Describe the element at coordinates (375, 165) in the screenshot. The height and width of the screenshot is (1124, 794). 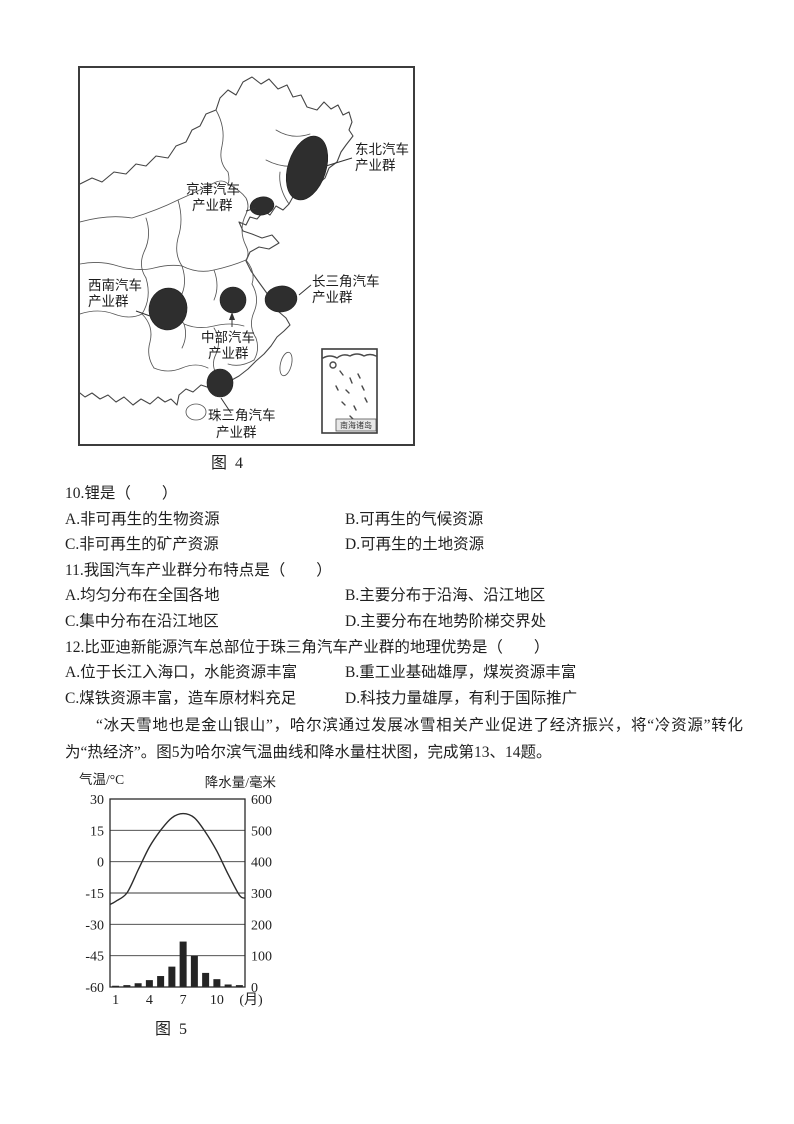
I see `cluster-label-northeast-2: 产业群` at that location.